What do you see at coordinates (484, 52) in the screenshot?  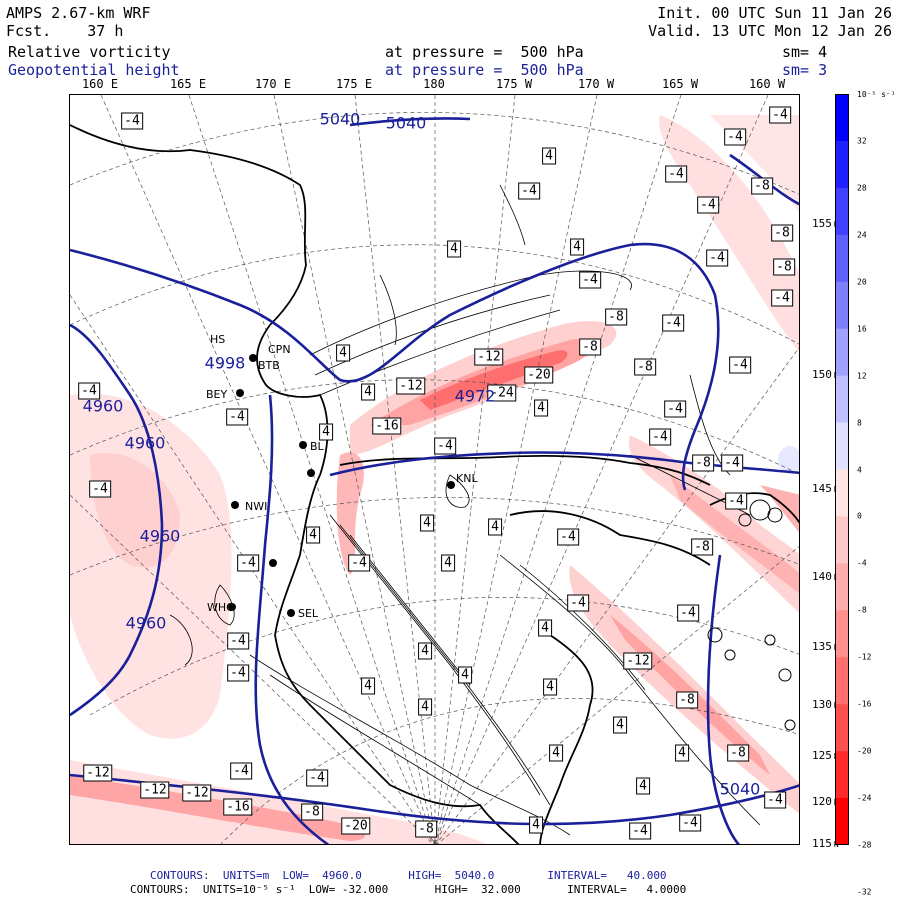 I see `field1-level: at pressure = 500 hPa` at bounding box center [484, 52].